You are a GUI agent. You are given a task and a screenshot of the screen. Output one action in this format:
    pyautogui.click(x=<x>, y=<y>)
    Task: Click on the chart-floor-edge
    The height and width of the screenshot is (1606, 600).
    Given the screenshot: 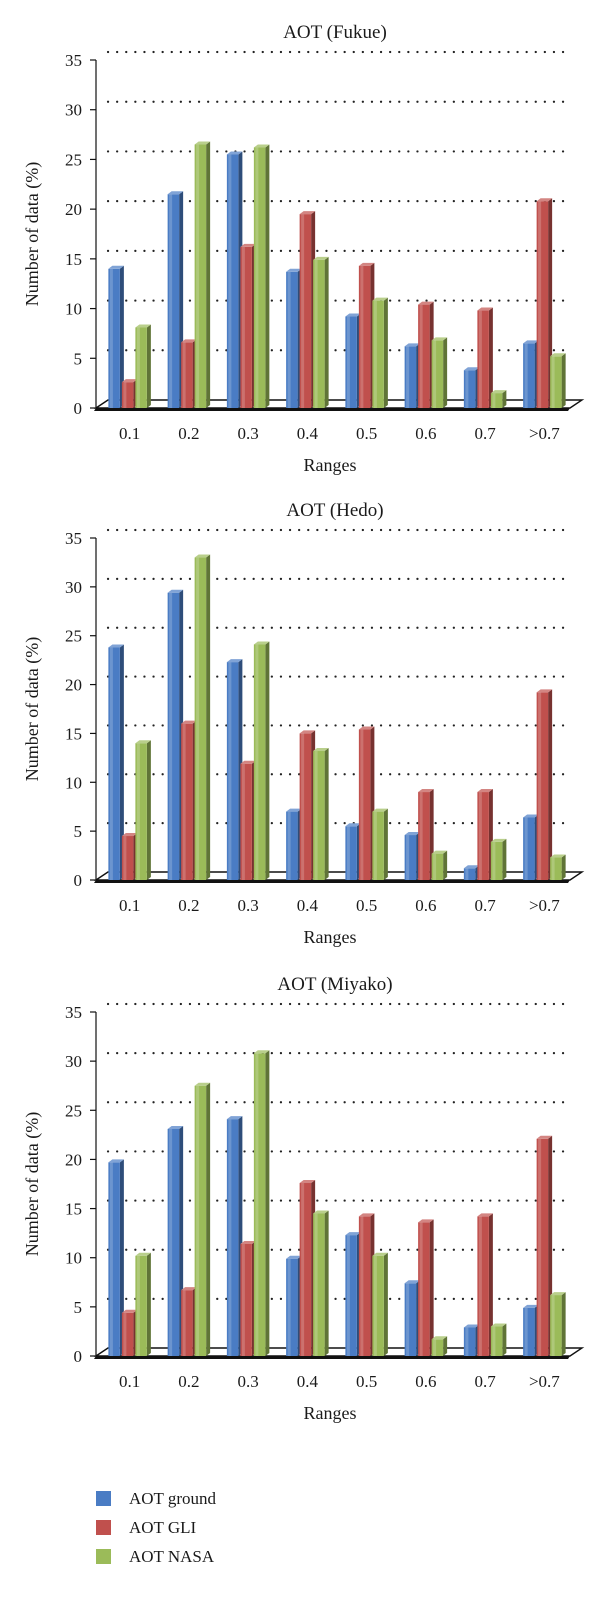 What is the action you would take?
    pyautogui.click(x=332, y=1357)
    